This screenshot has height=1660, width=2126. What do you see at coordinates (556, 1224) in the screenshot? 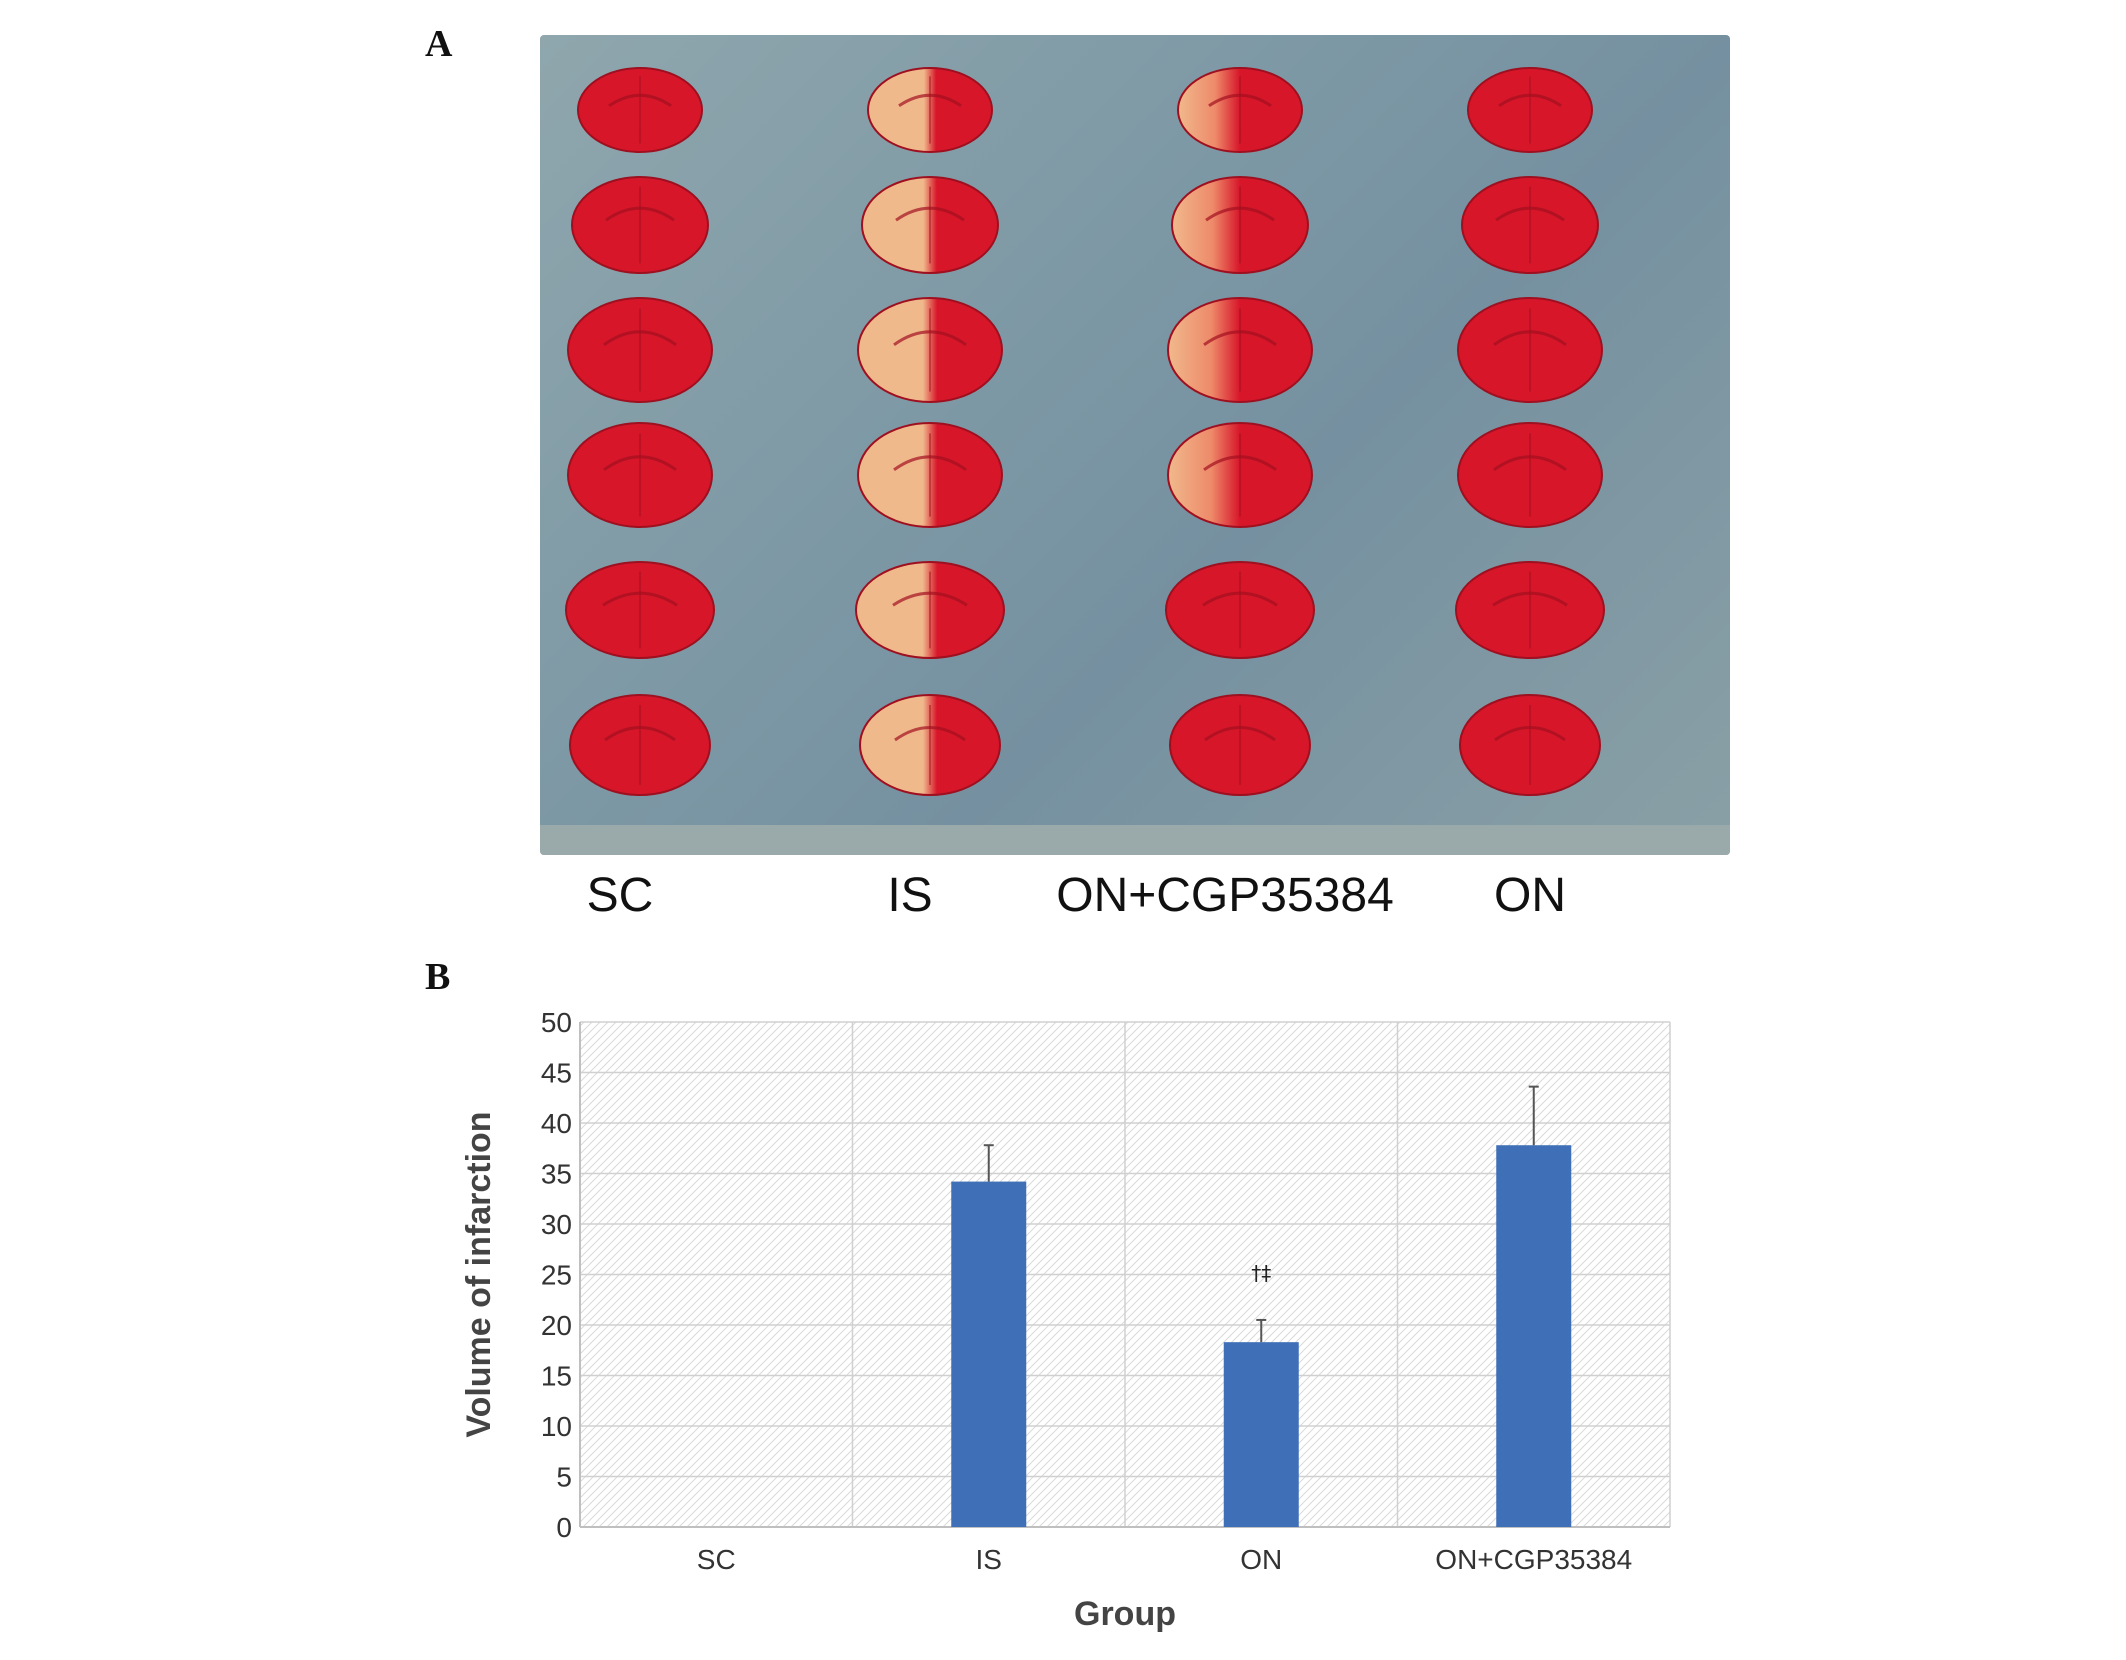
I see `y-tick-label: 30` at bounding box center [556, 1224].